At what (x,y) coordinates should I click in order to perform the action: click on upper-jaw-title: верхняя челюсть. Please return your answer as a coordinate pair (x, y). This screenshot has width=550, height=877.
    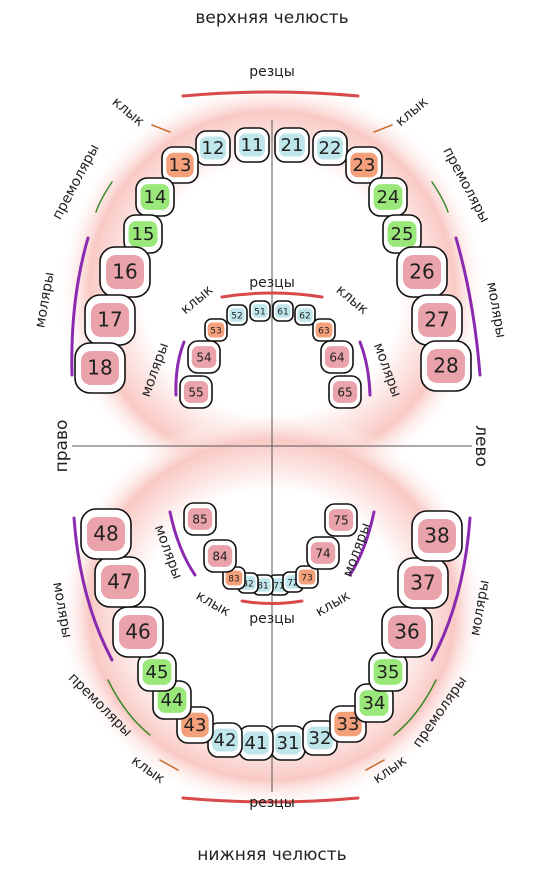
    Looking at the image, I should click on (271, 18).